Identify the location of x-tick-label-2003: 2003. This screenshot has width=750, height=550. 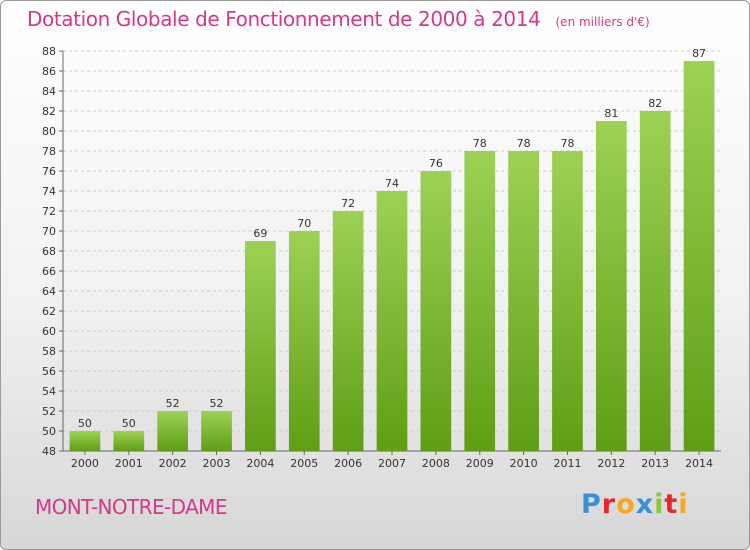
(217, 463).